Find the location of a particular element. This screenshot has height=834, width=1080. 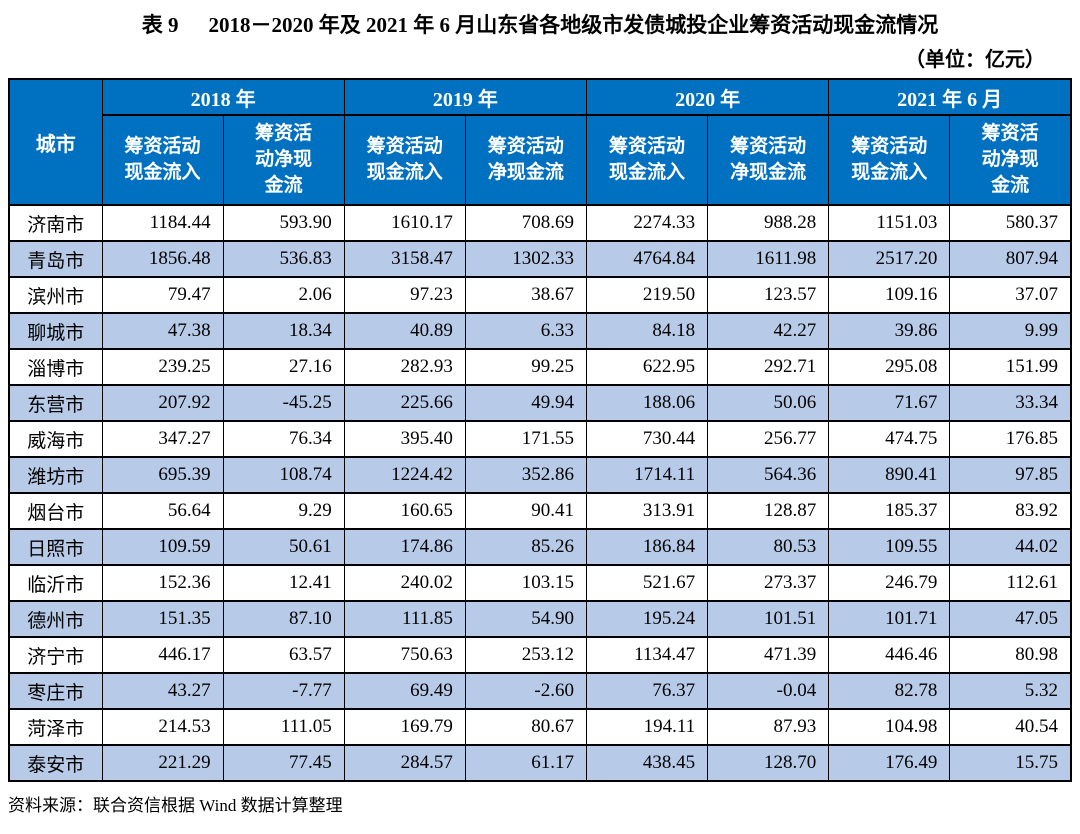

value-cell: 292.71 is located at coordinates (768, 367).